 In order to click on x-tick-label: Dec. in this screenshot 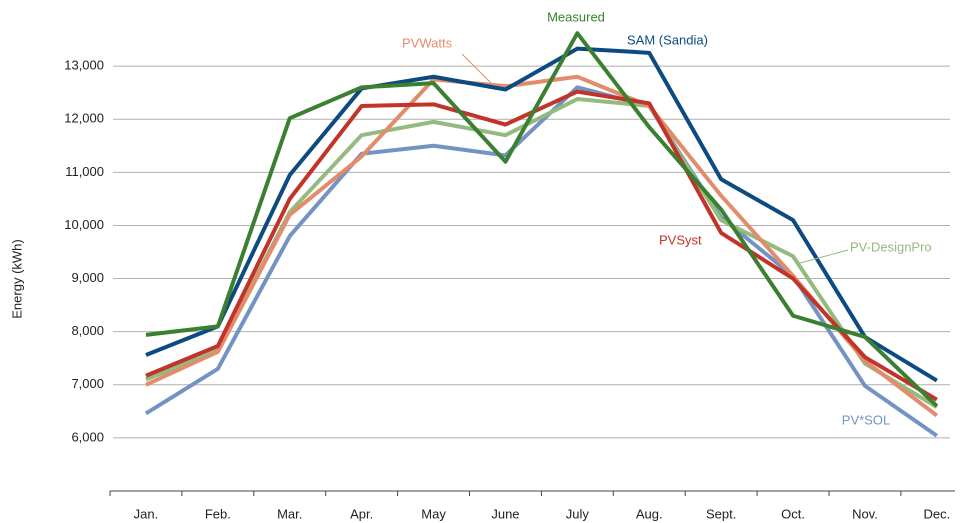, I will do `click(936, 513)`.